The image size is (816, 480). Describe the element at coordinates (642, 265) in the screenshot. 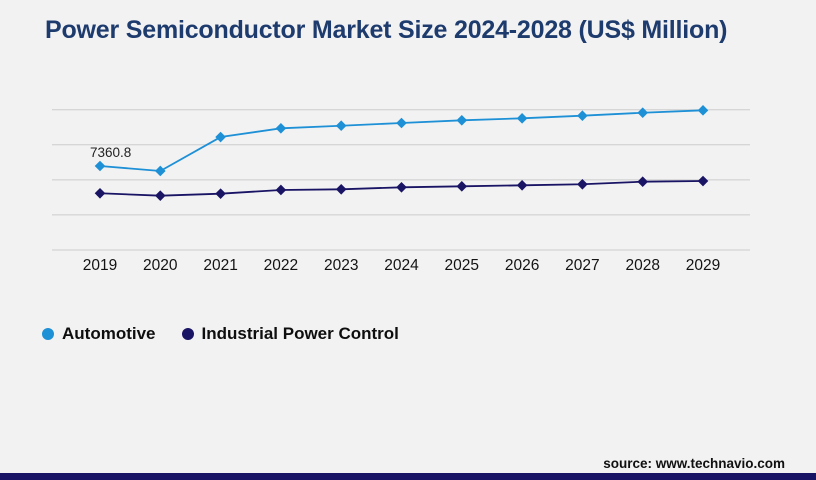

I see `x-axis-tick-label: 2028` at that location.